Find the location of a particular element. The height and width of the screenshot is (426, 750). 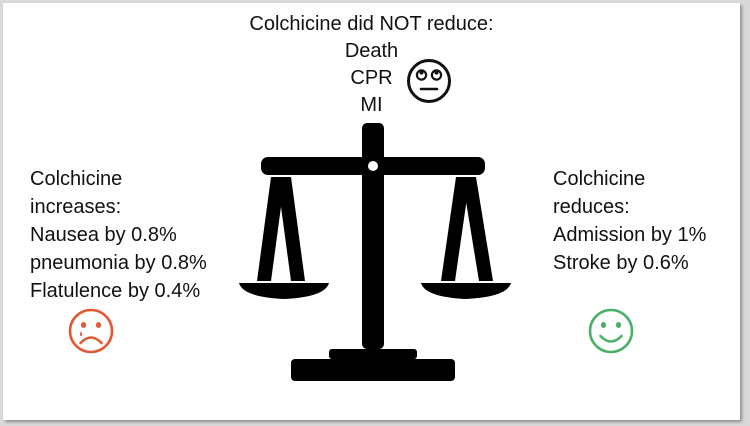

not-reduced-item-mi: MI is located at coordinates (371, 105).